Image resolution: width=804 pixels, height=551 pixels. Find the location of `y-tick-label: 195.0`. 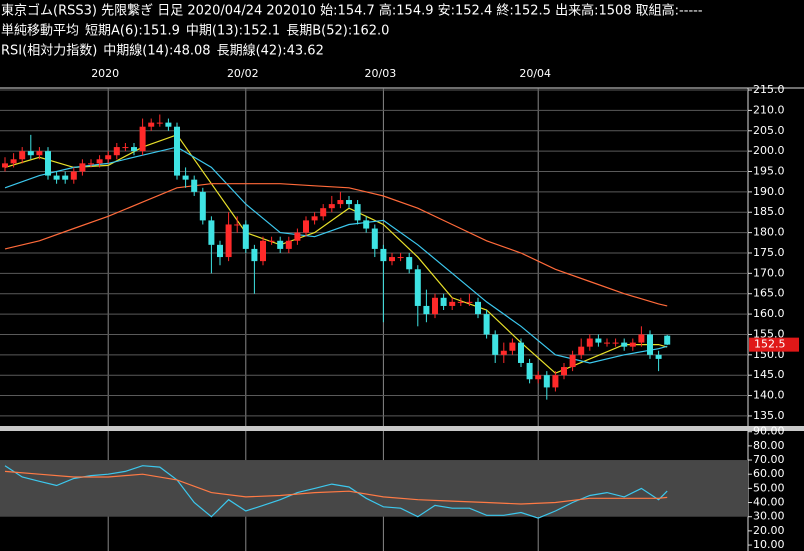

y-tick-label: 195.0 is located at coordinates (769, 171).